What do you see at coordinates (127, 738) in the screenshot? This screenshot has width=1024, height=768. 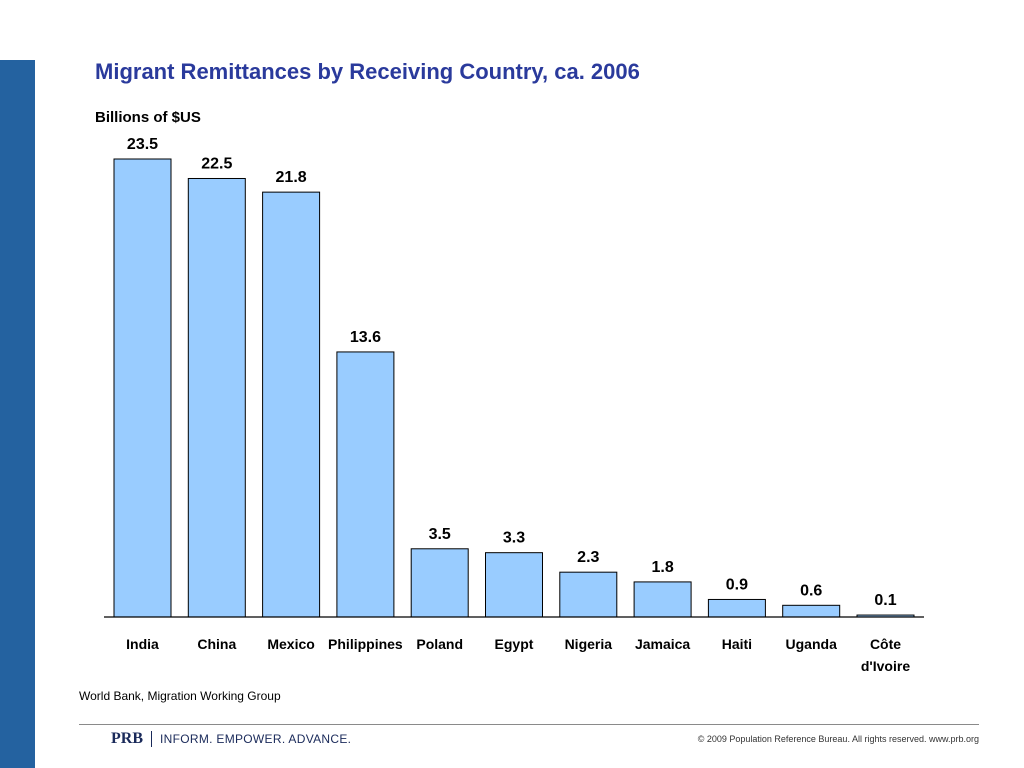 I see `prb-logo: PRB` at bounding box center [127, 738].